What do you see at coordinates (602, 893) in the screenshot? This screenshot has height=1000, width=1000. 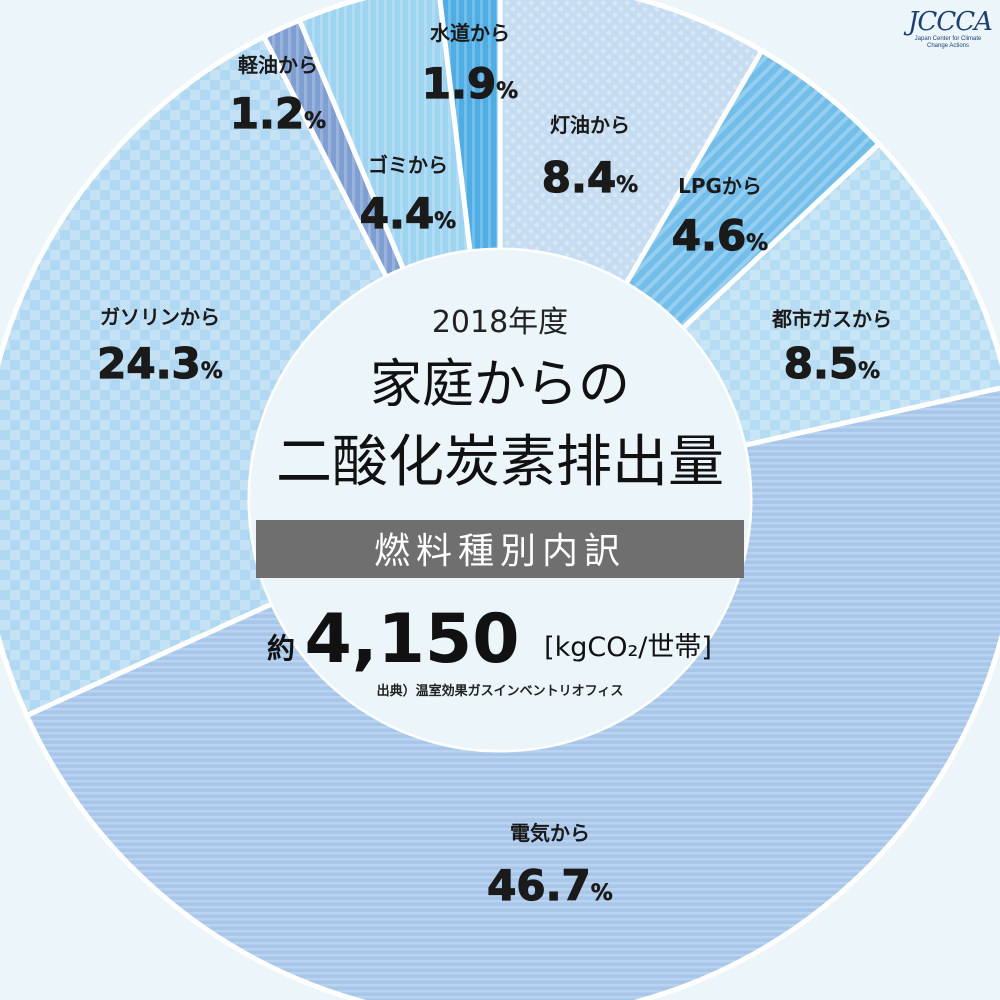 I see `slice-percent-4: %` at bounding box center [602, 893].